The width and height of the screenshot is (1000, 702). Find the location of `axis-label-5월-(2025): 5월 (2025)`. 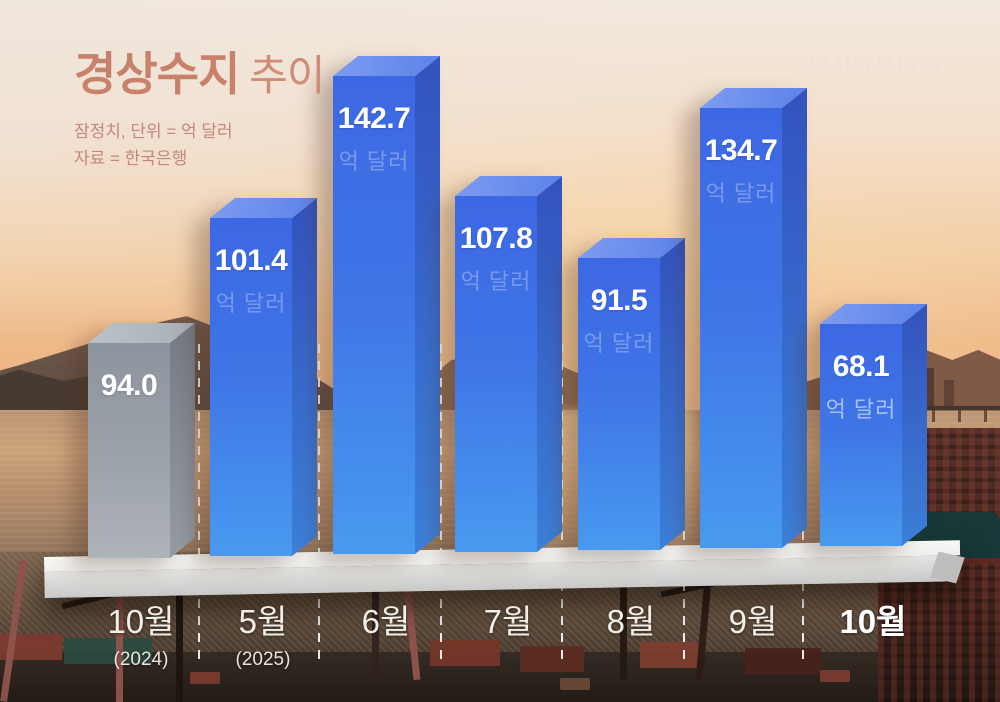

axis-label-5월-(2025): 5월 (2025) is located at coordinates (263, 633).